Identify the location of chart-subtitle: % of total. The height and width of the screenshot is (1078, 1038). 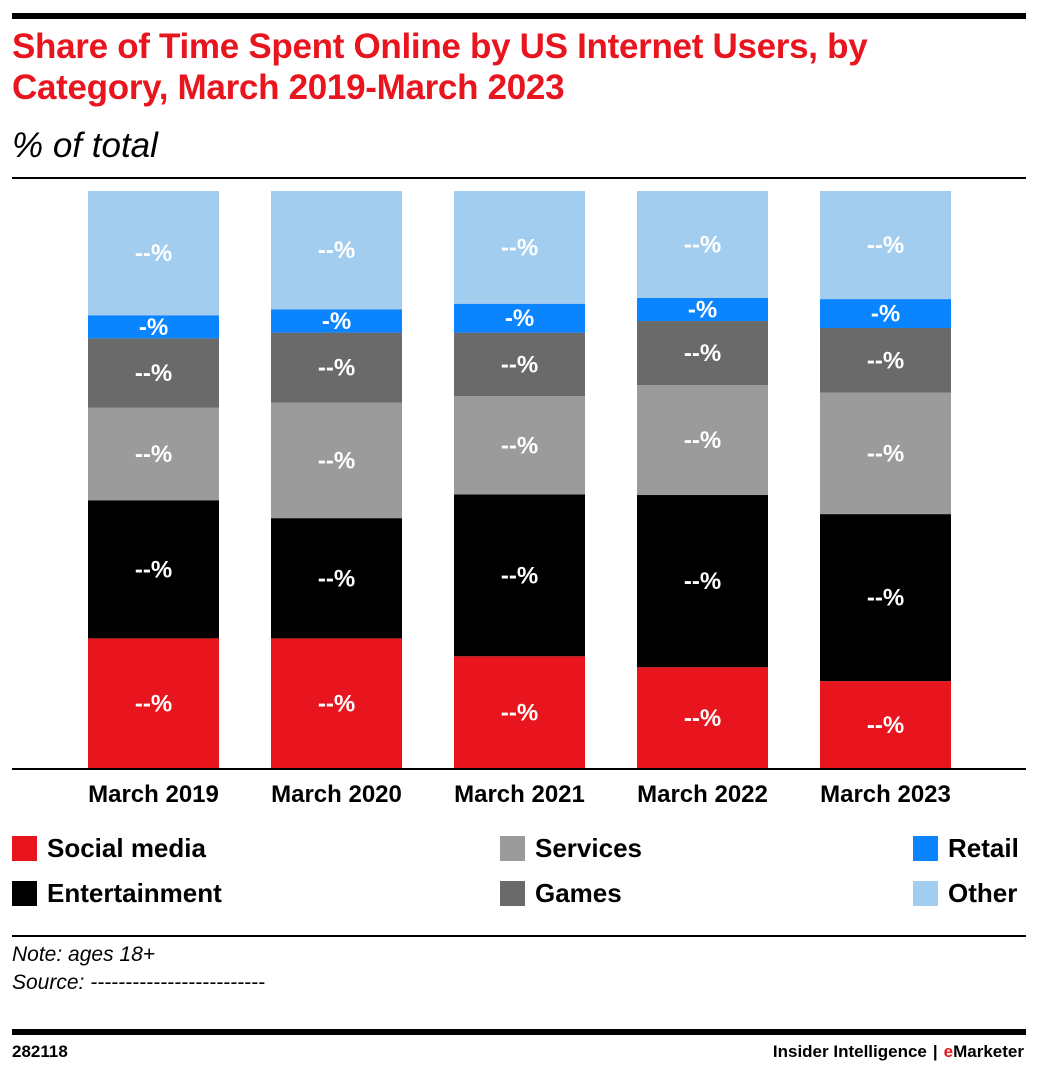
(85, 145).